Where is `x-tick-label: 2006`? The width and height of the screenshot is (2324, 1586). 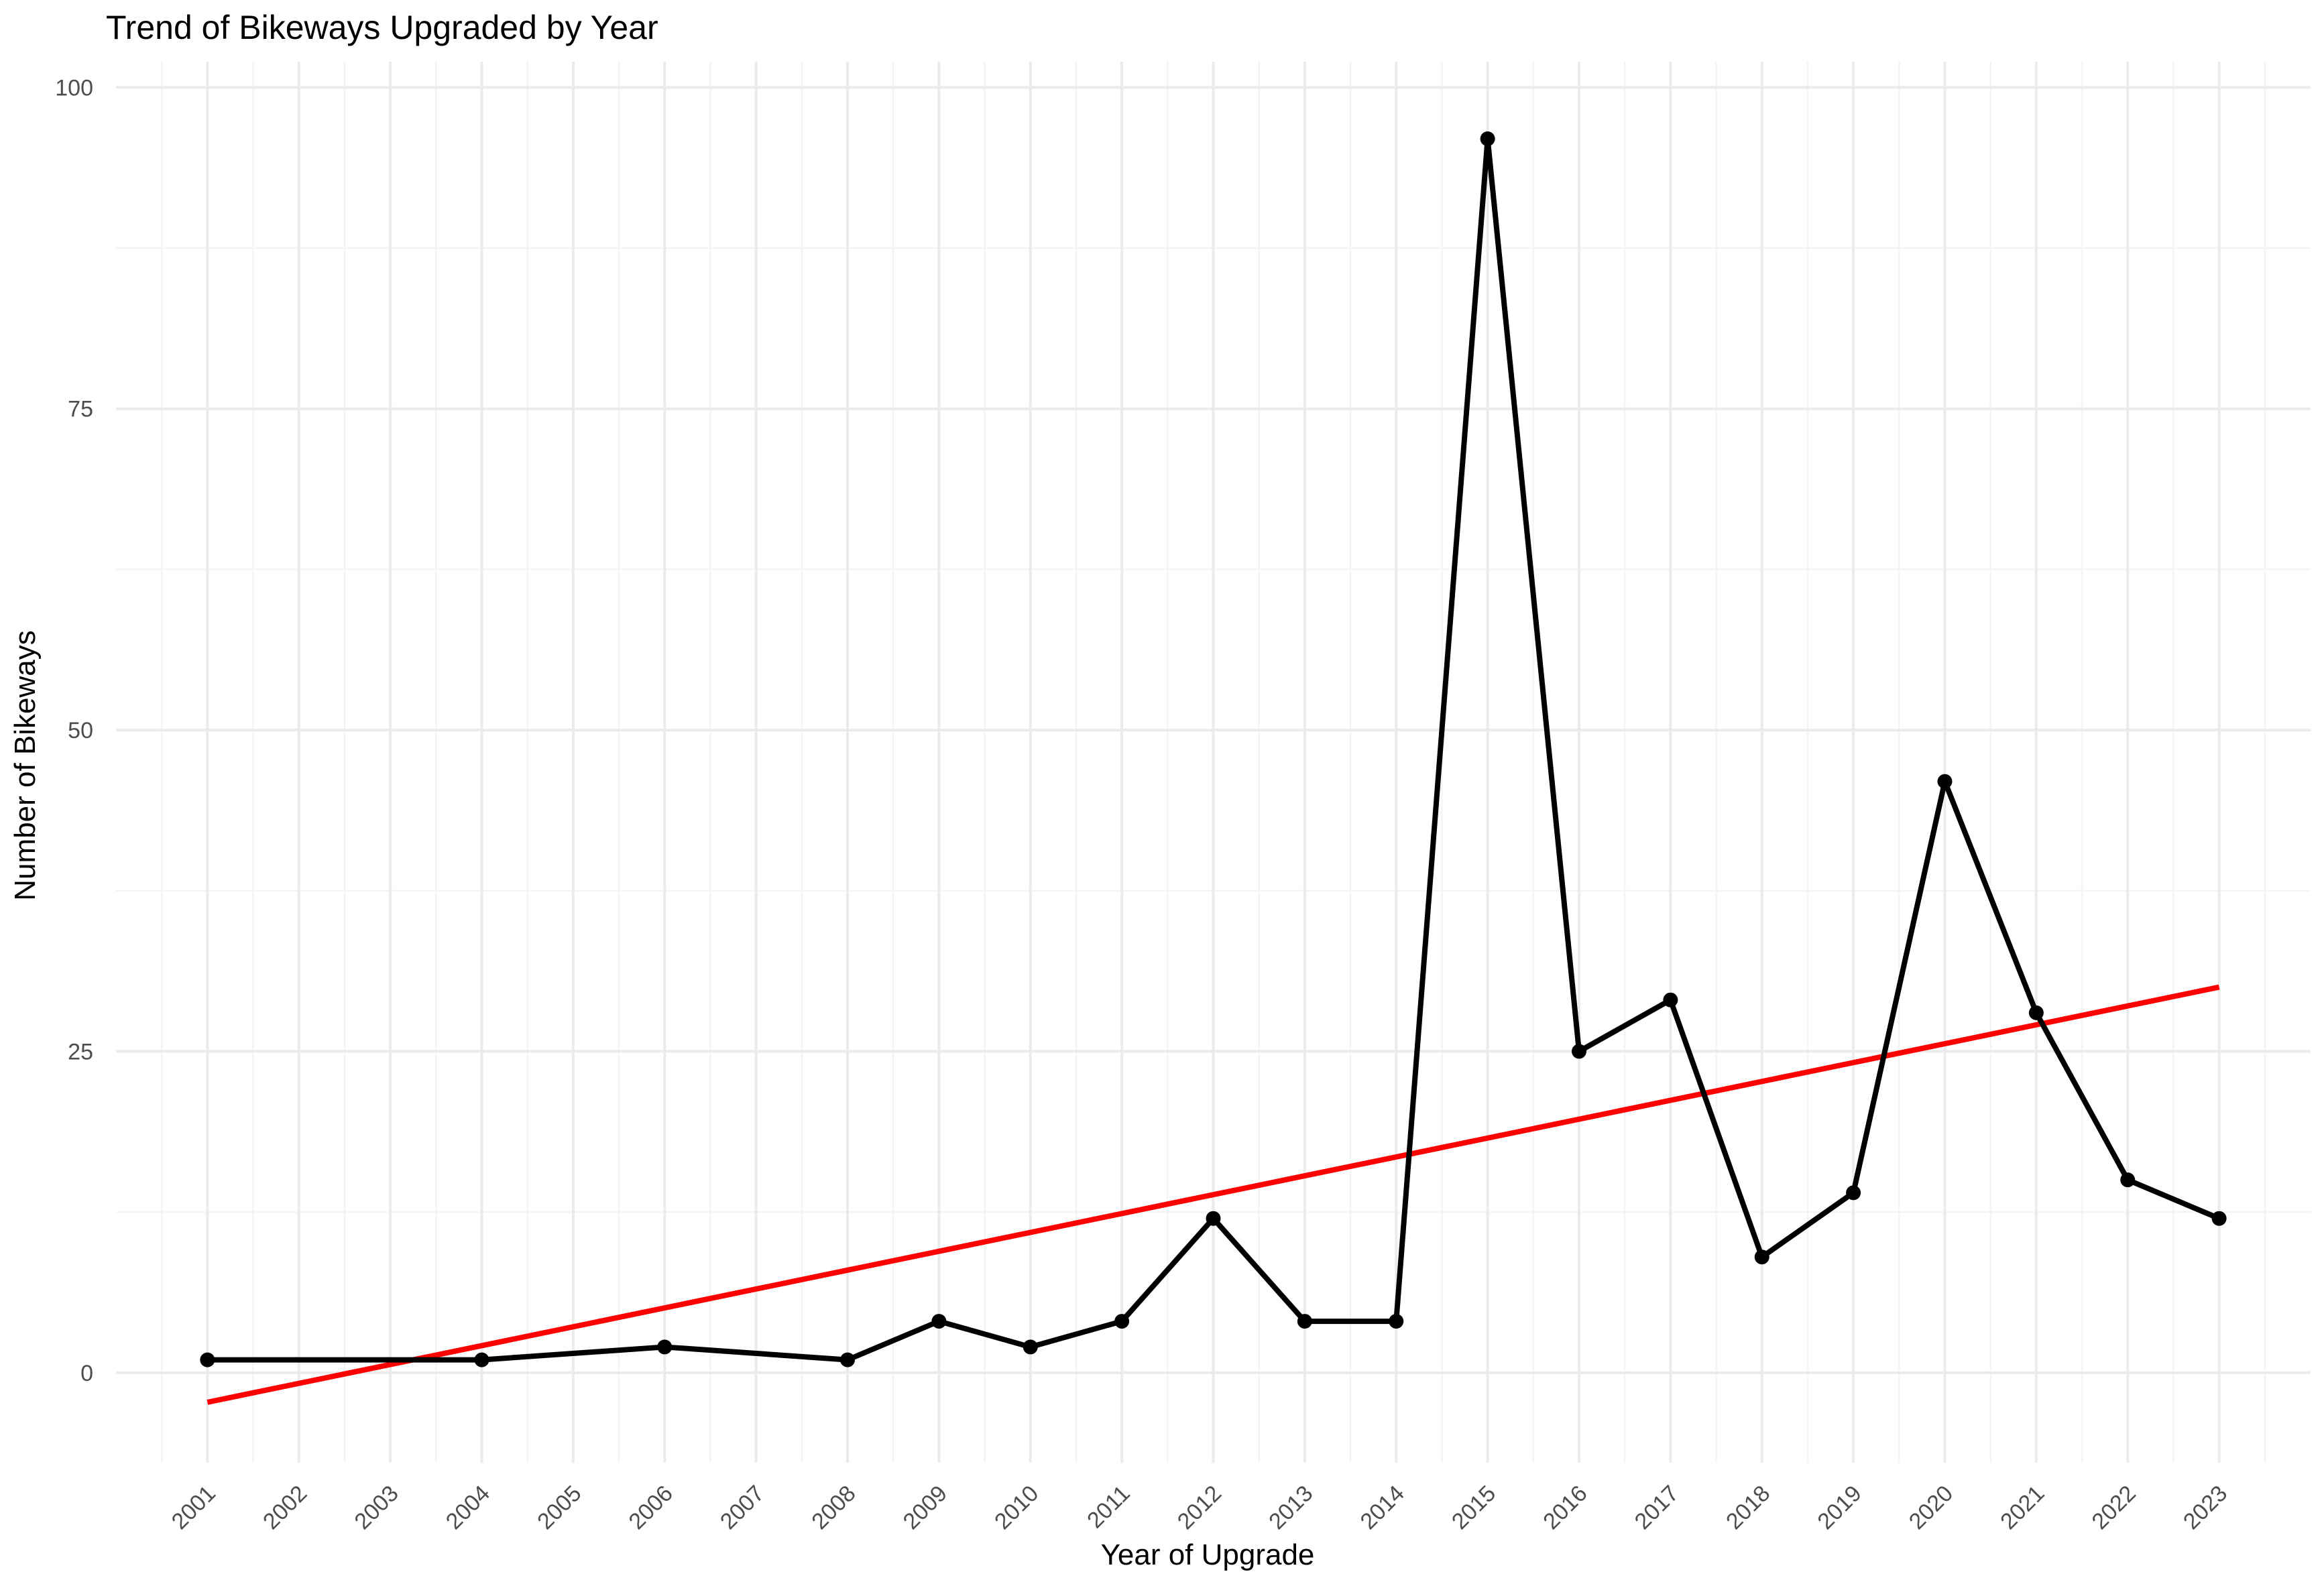 x-tick-label: 2006 is located at coordinates (651, 1508).